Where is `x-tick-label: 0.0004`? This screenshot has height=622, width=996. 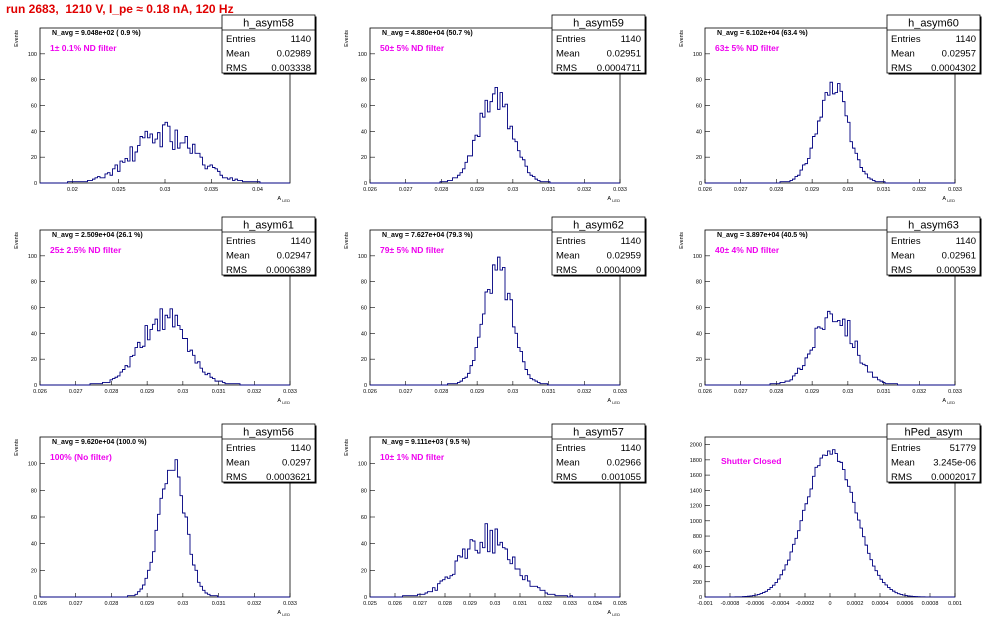
x-tick-label: 0.0004 is located at coordinates (880, 604).